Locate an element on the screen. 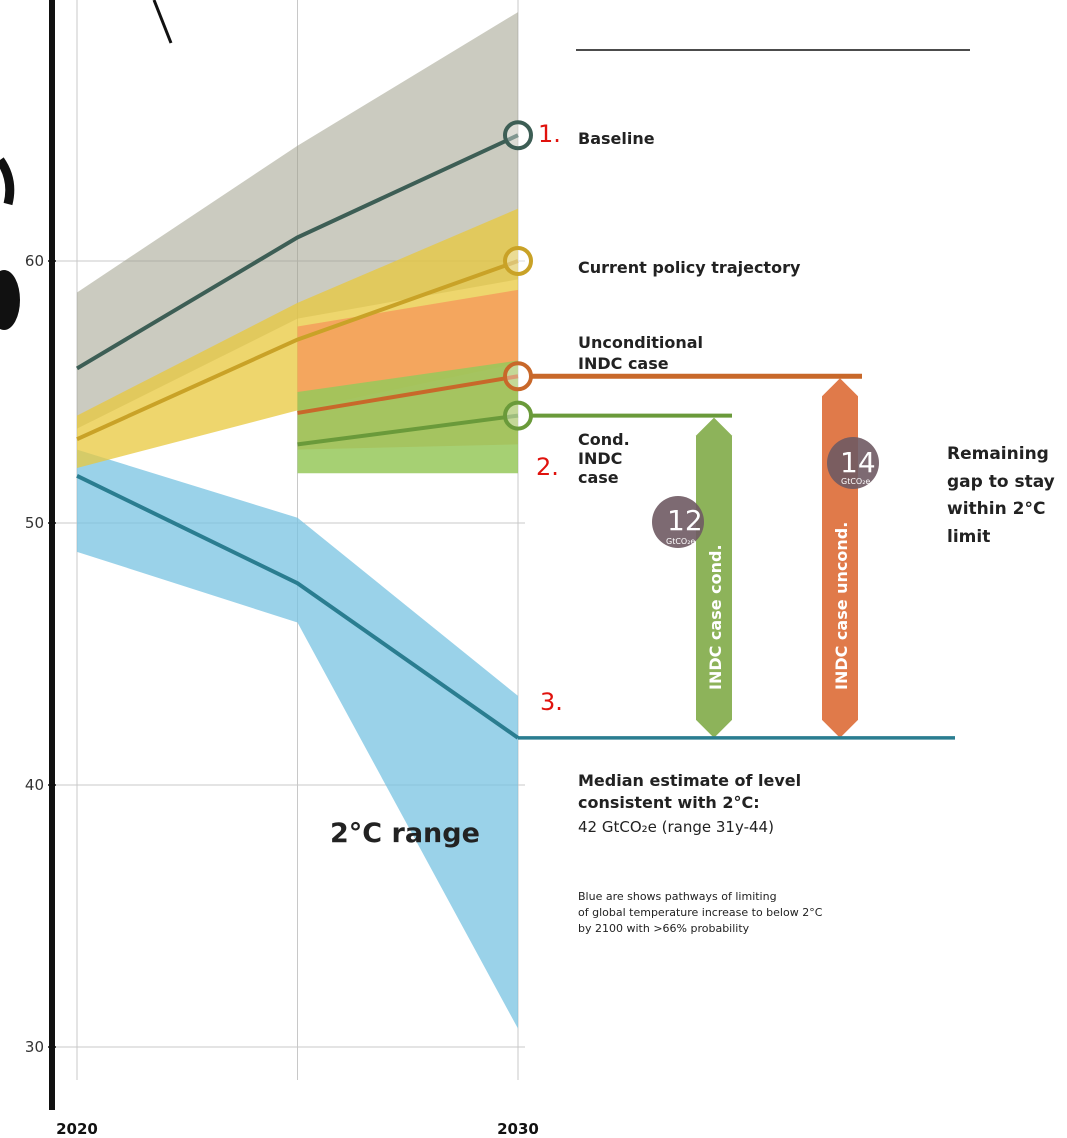 This screenshot has width=1067, height=1138. tick-label-x-2030: 2030 is located at coordinates (518, 1129).